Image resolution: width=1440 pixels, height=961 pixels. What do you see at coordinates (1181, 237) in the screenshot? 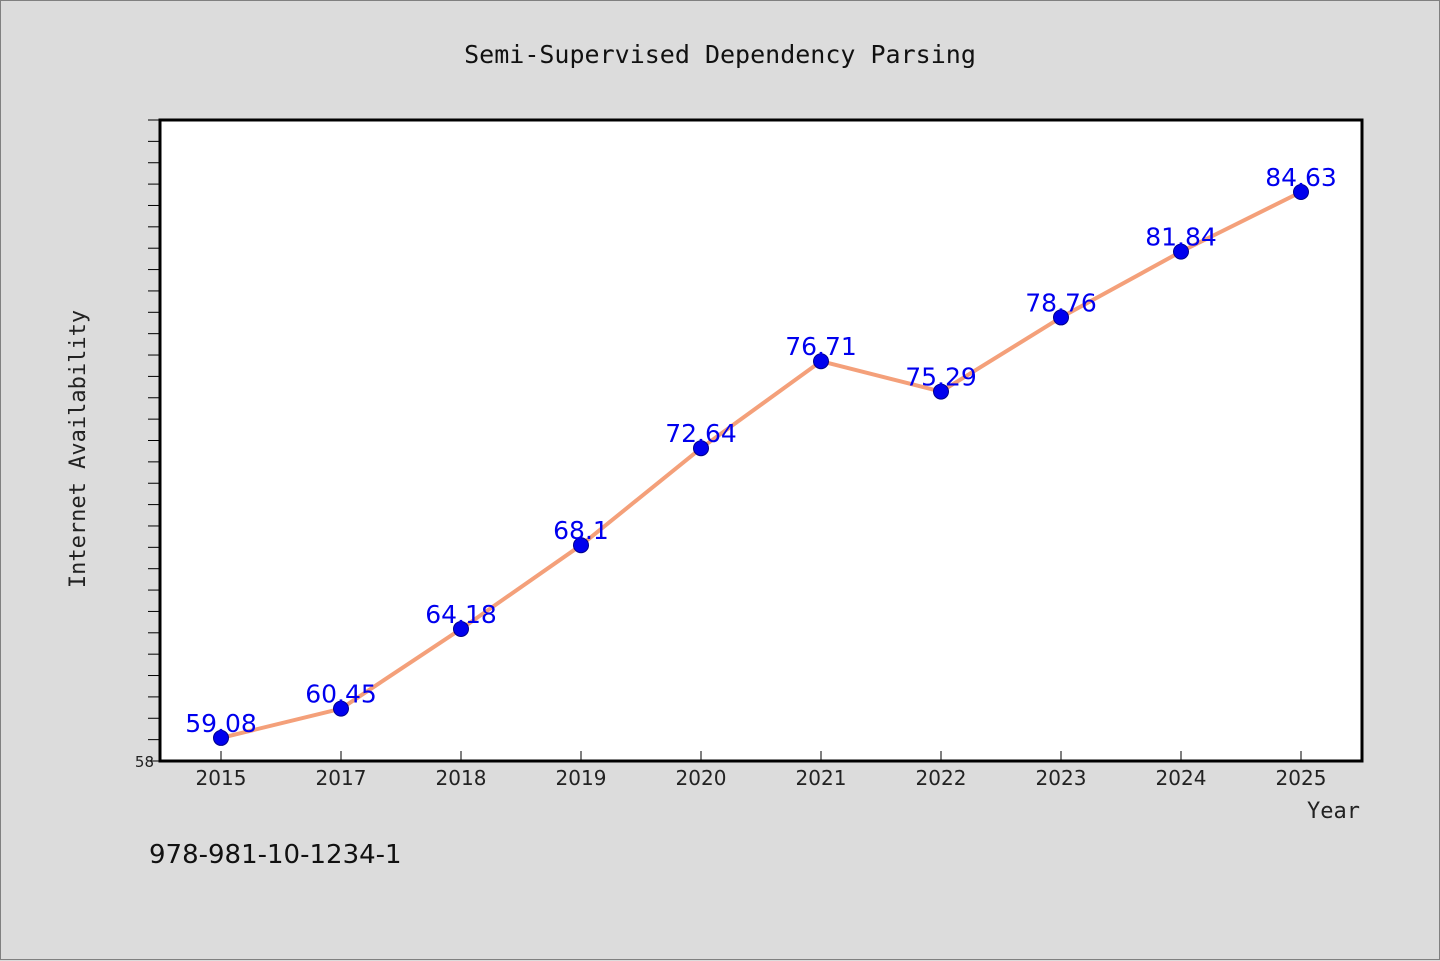
I see `data-label: 81.84` at bounding box center [1181, 237].